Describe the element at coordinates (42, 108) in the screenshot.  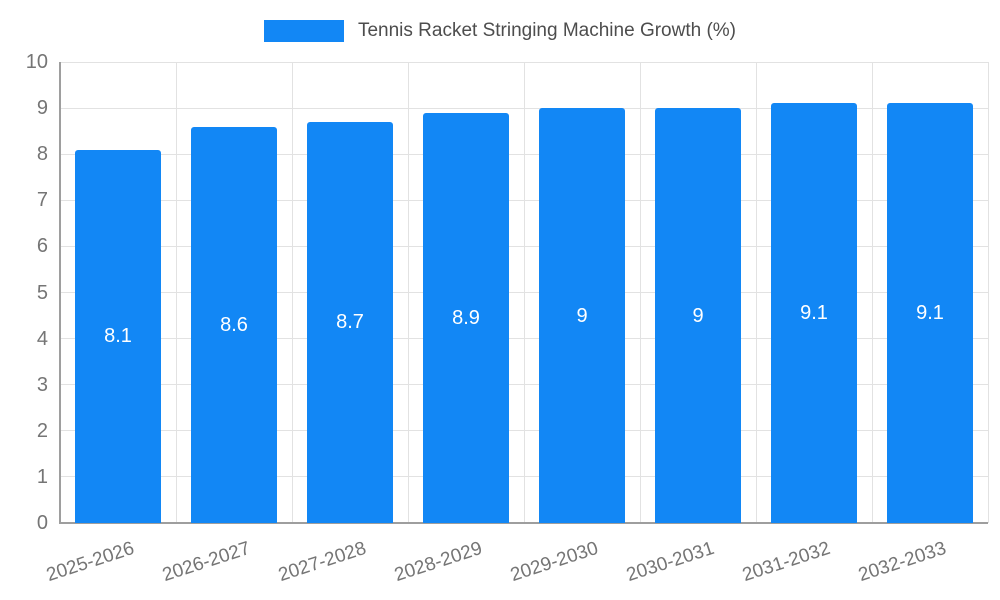
I see `y-tick-label: 9` at that location.